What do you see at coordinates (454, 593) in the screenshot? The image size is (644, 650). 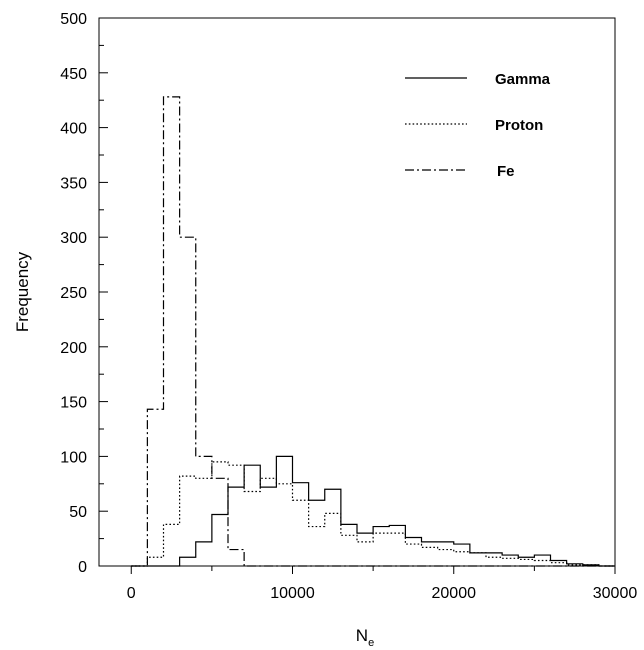 I see `x-tick-label: 20000` at bounding box center [454, 593].